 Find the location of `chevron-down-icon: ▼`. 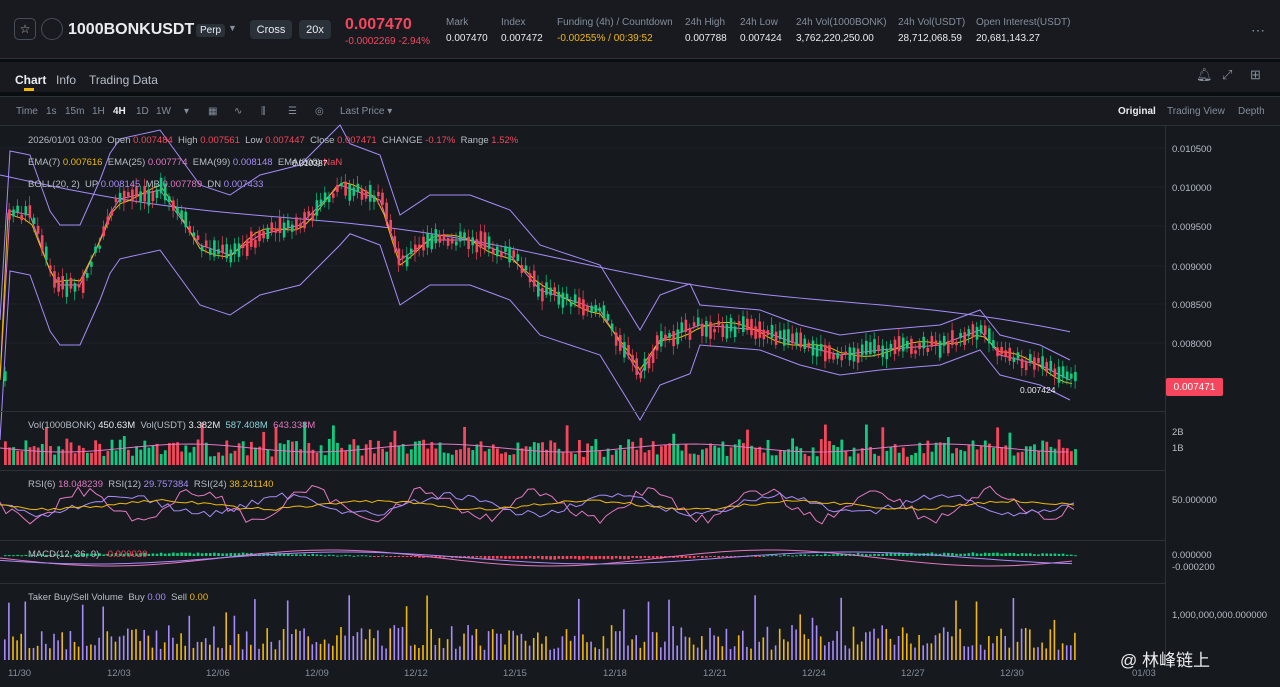

chevron-down-icon: ▼ is located at coordinates (232, 28).